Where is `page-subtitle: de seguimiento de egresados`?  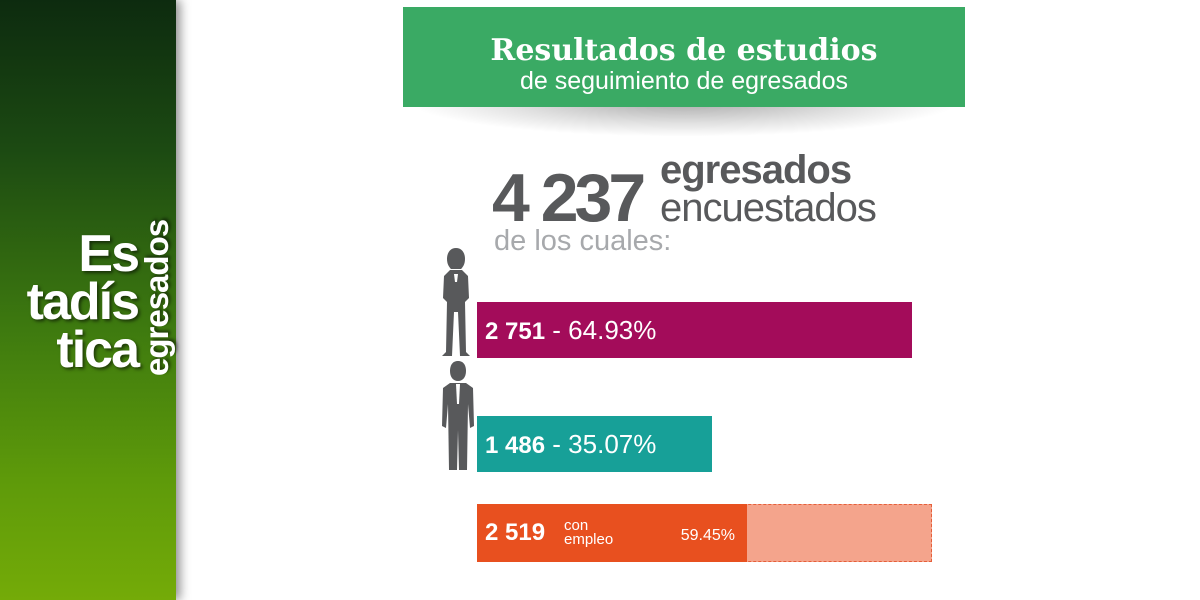
page-subtitle: de seguimiento de egresados is located at coordinates (683, 81).